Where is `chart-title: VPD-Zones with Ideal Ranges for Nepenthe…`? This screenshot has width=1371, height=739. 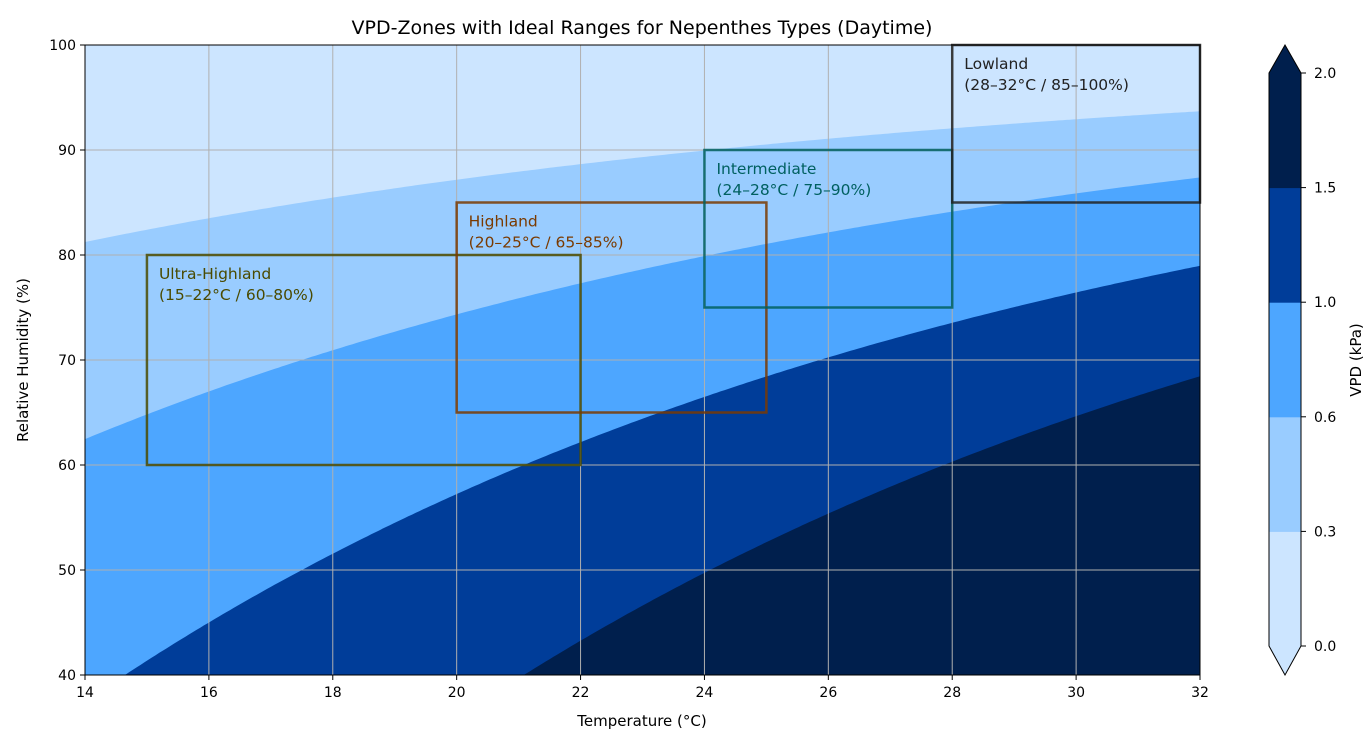 chart-title: VPD-Zones with Ideal Ranges for Nepenthe… is located at coordinates (642, 28).